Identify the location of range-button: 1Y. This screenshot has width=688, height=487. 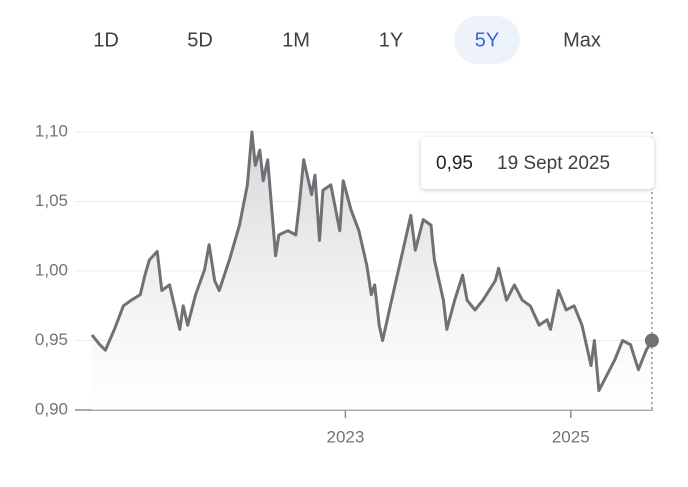
(391, 40).